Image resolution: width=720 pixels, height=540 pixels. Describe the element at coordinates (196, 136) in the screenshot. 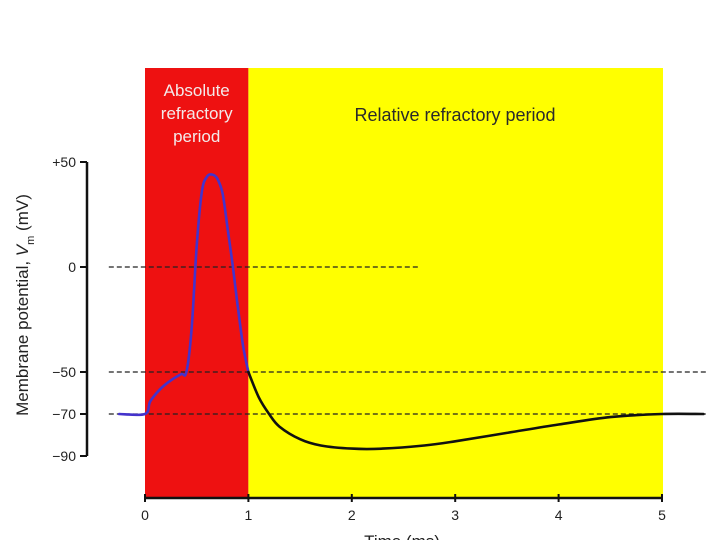

I see `absolute-refractory-label-line: period` at that location.